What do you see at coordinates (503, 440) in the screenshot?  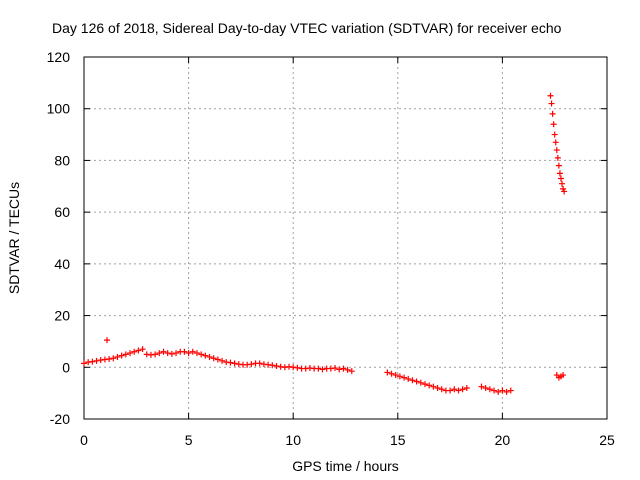 I see `x-tick-label: 20` at bounding box center [503, 440].